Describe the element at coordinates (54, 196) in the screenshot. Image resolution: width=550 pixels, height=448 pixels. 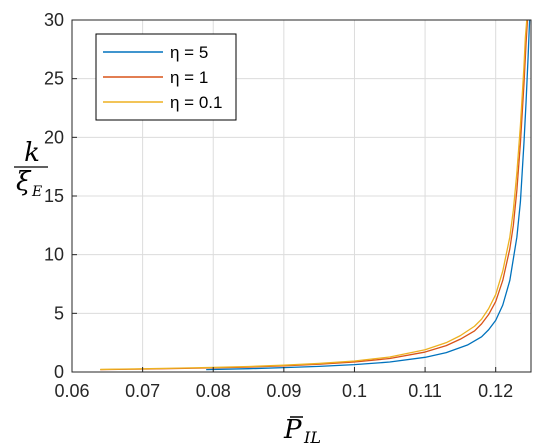
I see `y-tick-label: 15` at that location.